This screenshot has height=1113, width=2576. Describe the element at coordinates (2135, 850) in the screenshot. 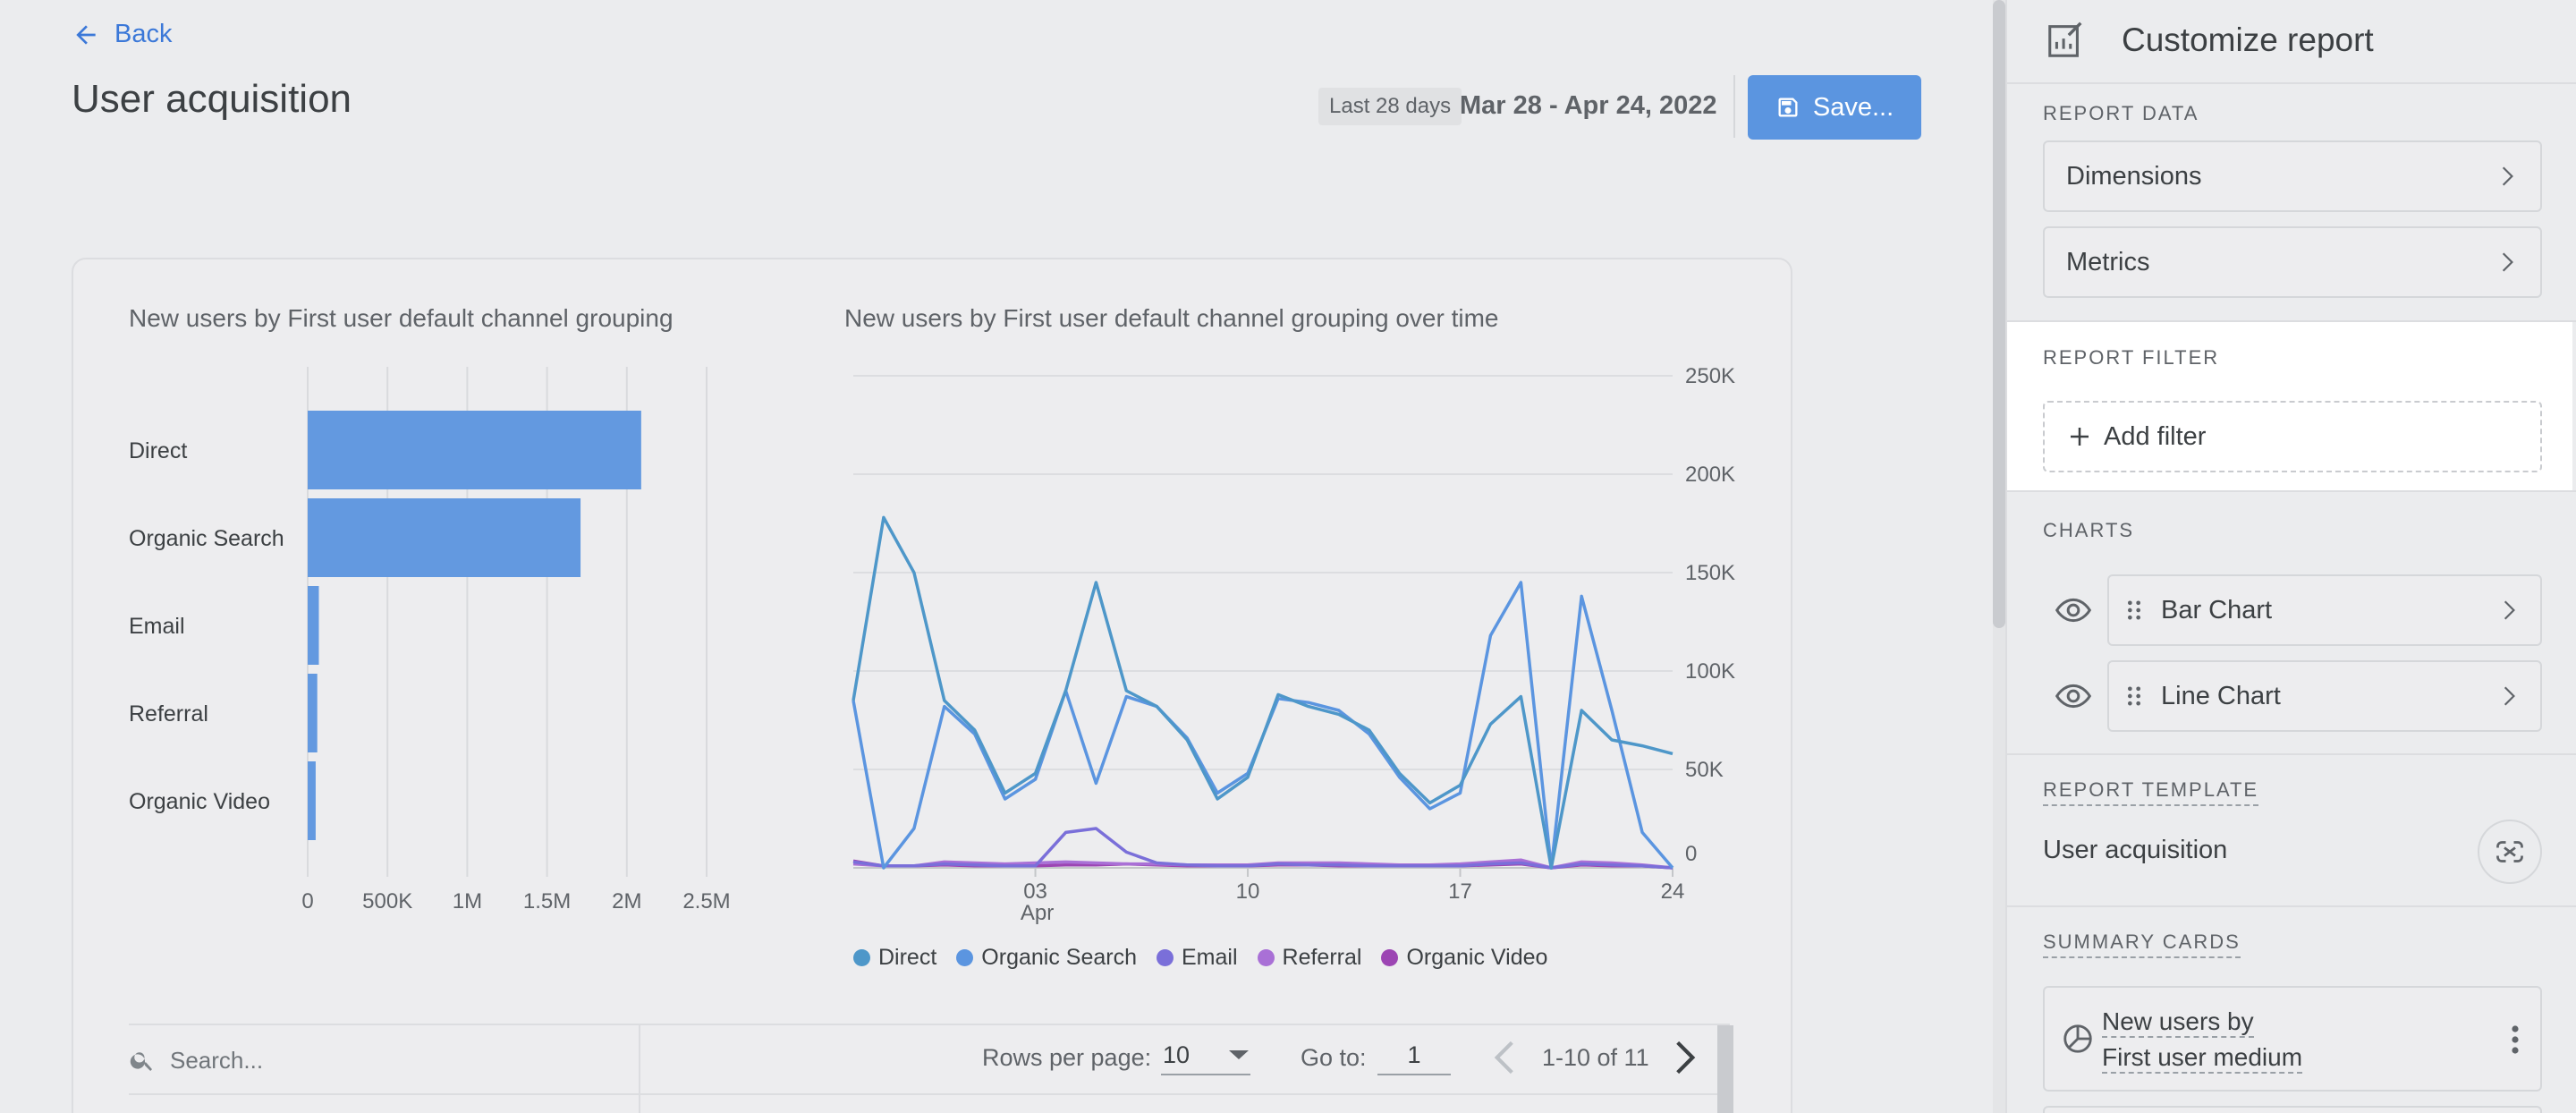

I see `template-name: User acquisition` at that location.